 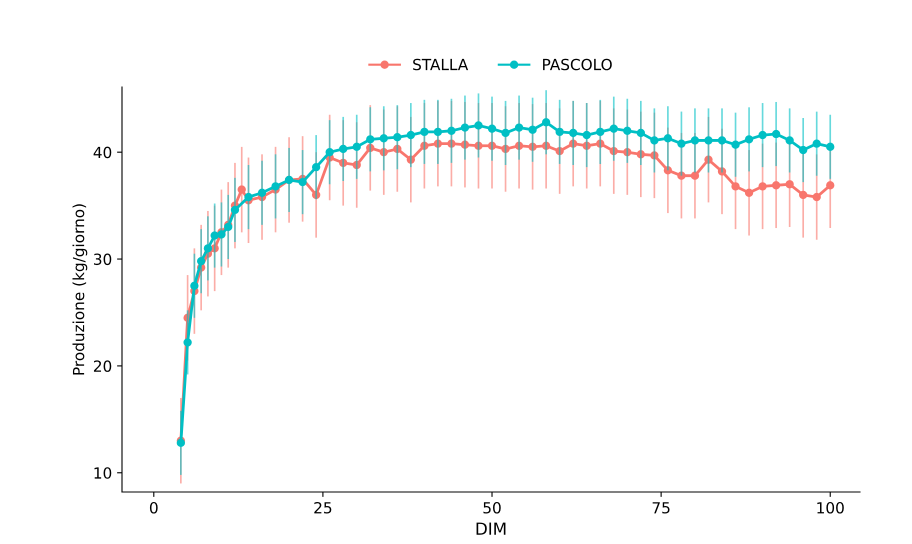 What do you see at coordinates (577, 64) in the screenshot?
I see `legend-label: PASCOLO` at bounding box center [577, 64].